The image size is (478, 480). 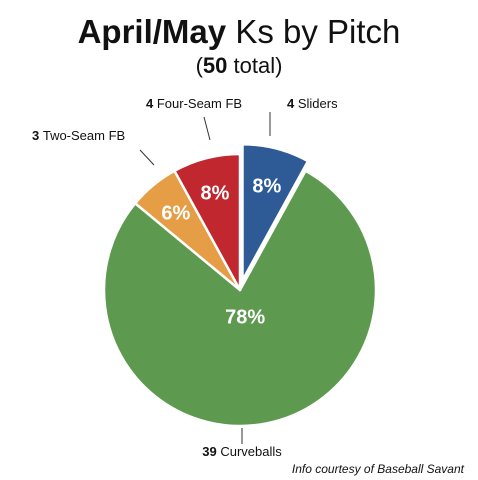 I want to click on slice-count-four-seam-fb: 4, so click(x=151, y=103).